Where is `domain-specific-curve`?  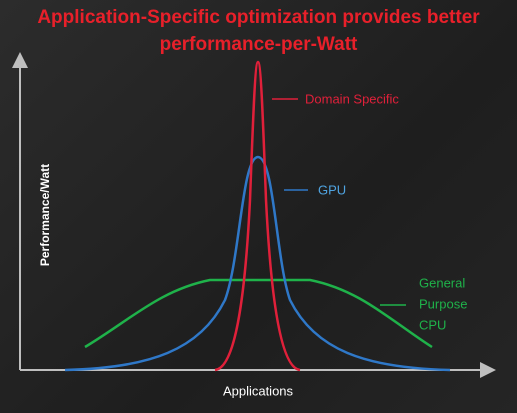 domain-specific-curve is located at coordinates (257, 216).